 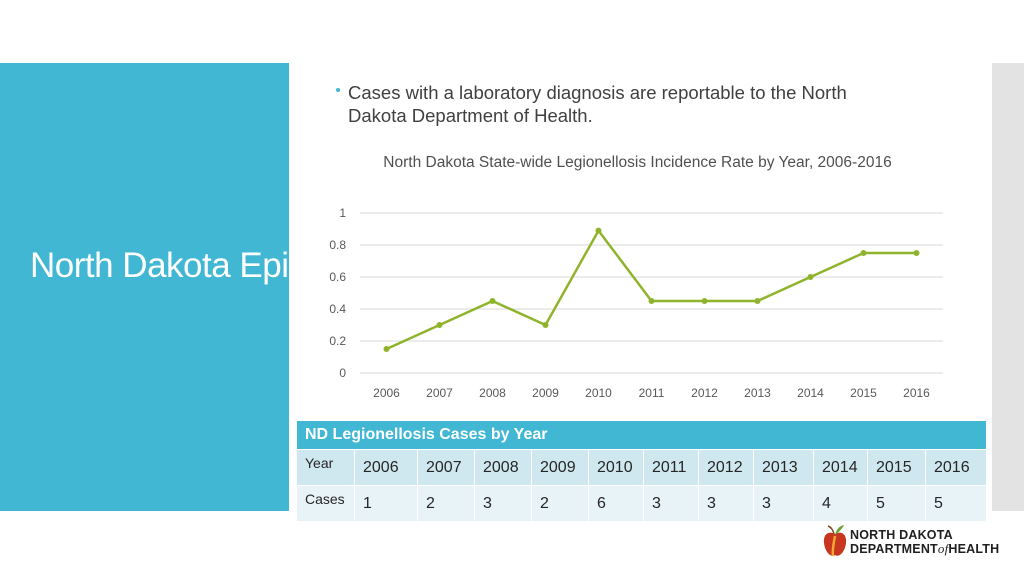 I want to click on table-header-row: ND Legionellosis Cases by Year, so click(x=641, y=435).